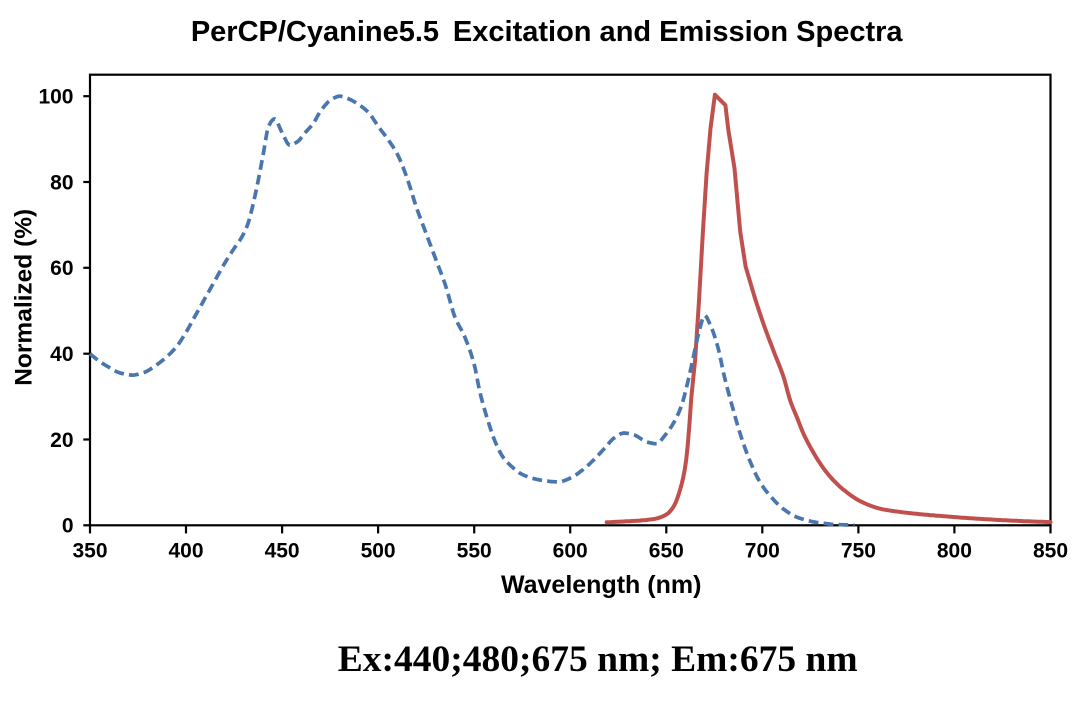  Describe the element at coordinates (89, 551) in the screenshot. I see `svg-text: 350` at that location.